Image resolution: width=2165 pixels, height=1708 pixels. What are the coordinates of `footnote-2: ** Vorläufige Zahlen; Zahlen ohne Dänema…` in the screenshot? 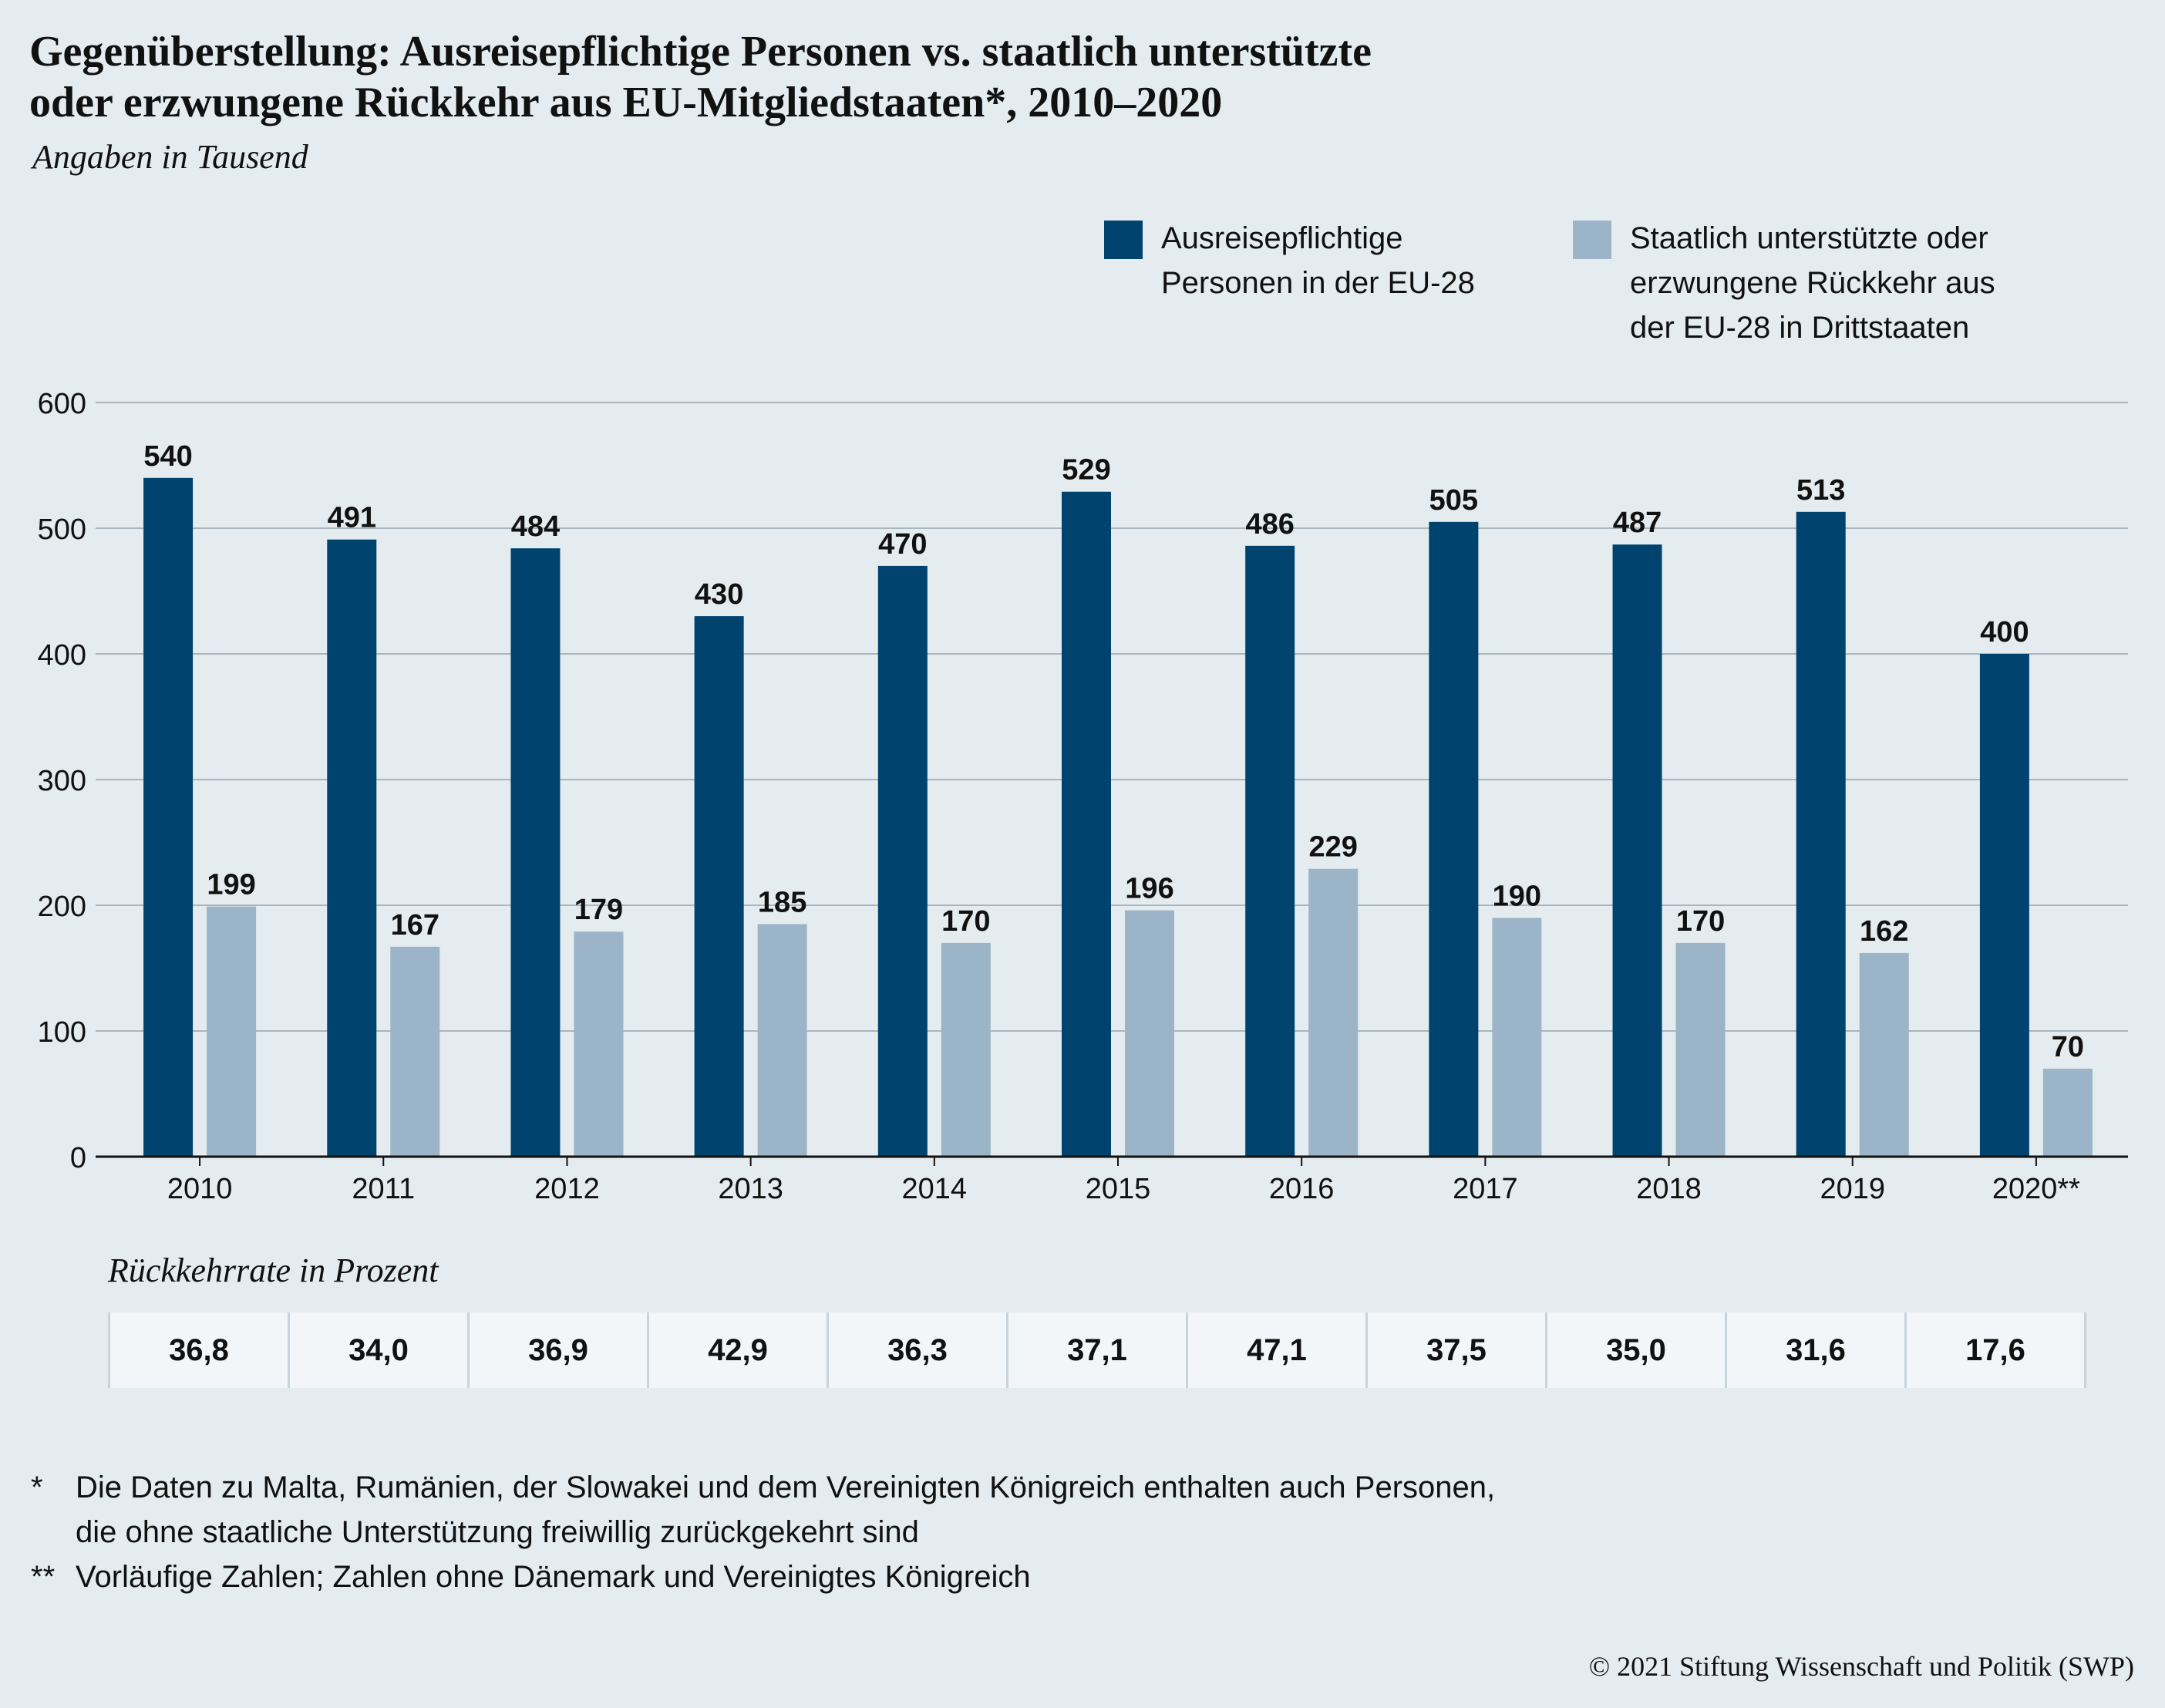 It's located at (763, 1577).